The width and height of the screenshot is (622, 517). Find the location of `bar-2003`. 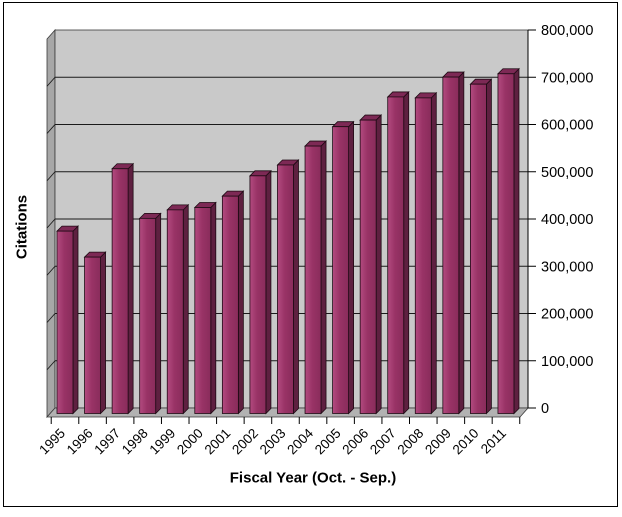

bar-2003 is located at coordinates (288, 286).